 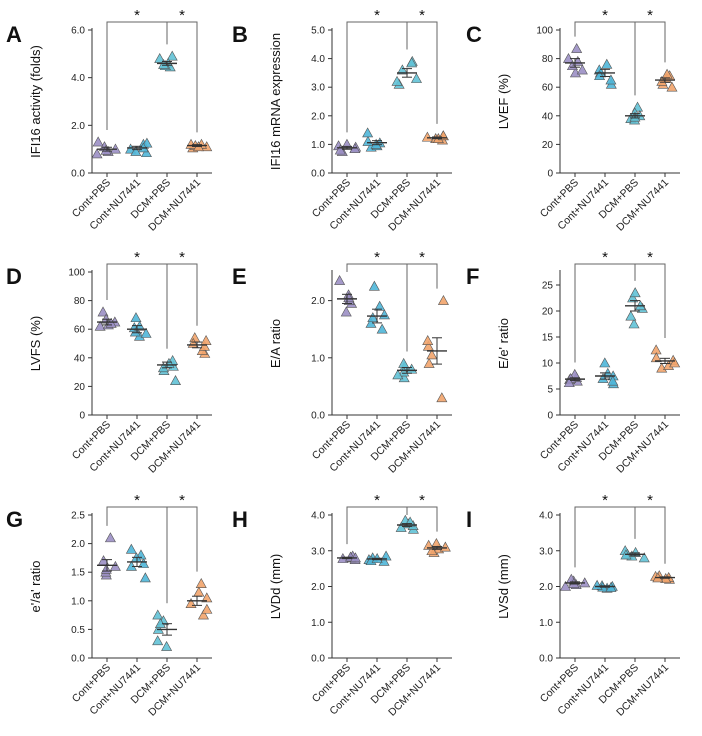 I want to click on panel-letter: E, so click(x=239, y=276).